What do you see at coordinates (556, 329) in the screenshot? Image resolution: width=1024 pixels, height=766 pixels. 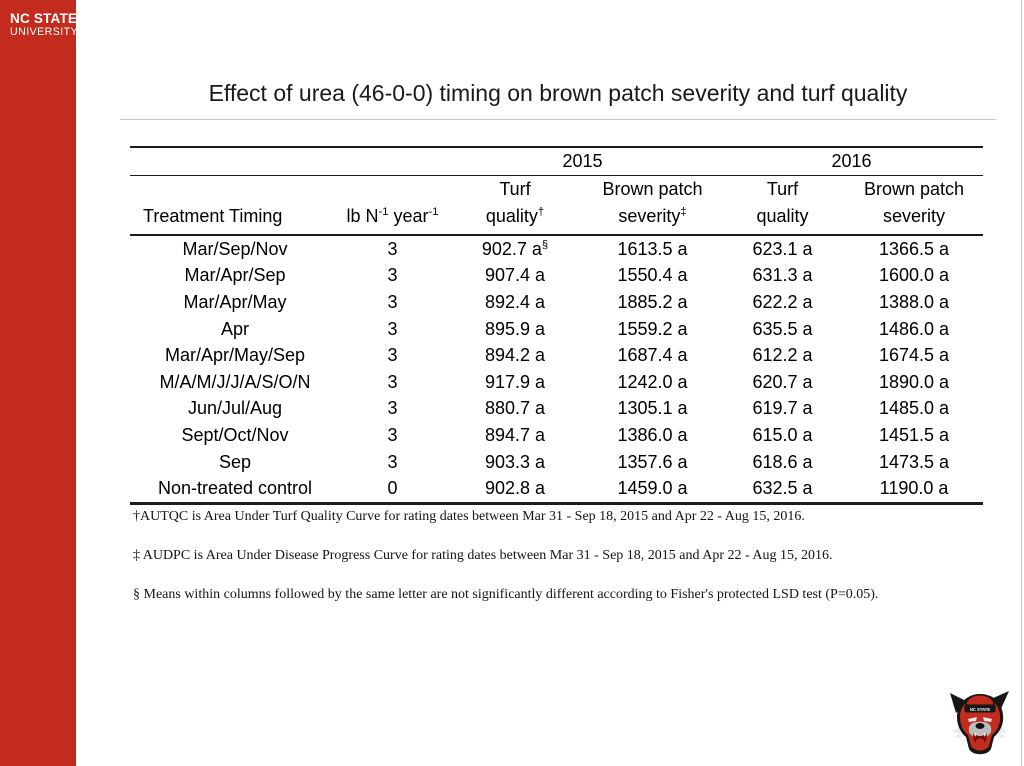 I see `table-row: Apr 3 895.9 a 1559.2 a 635.5 a 1486.0 a` at bounding box center [556, 329].